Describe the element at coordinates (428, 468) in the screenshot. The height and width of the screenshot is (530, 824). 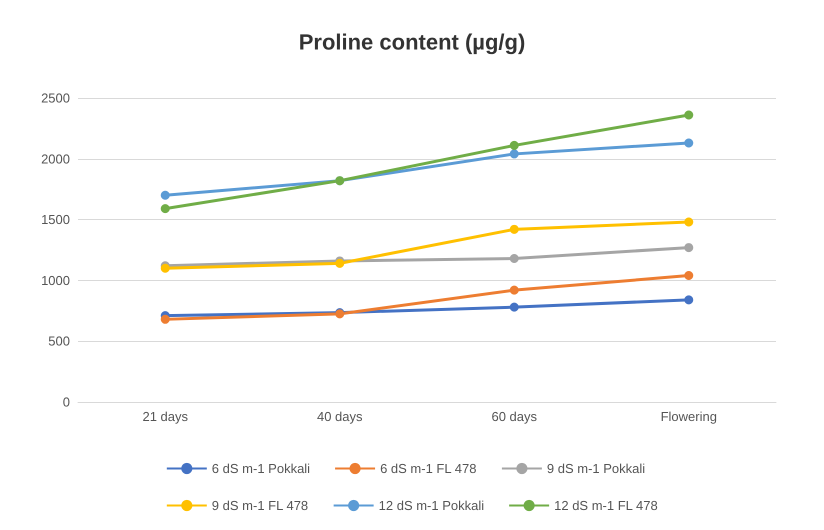
I see `legend-label: 6 dS m-1 FL 478` at that location.